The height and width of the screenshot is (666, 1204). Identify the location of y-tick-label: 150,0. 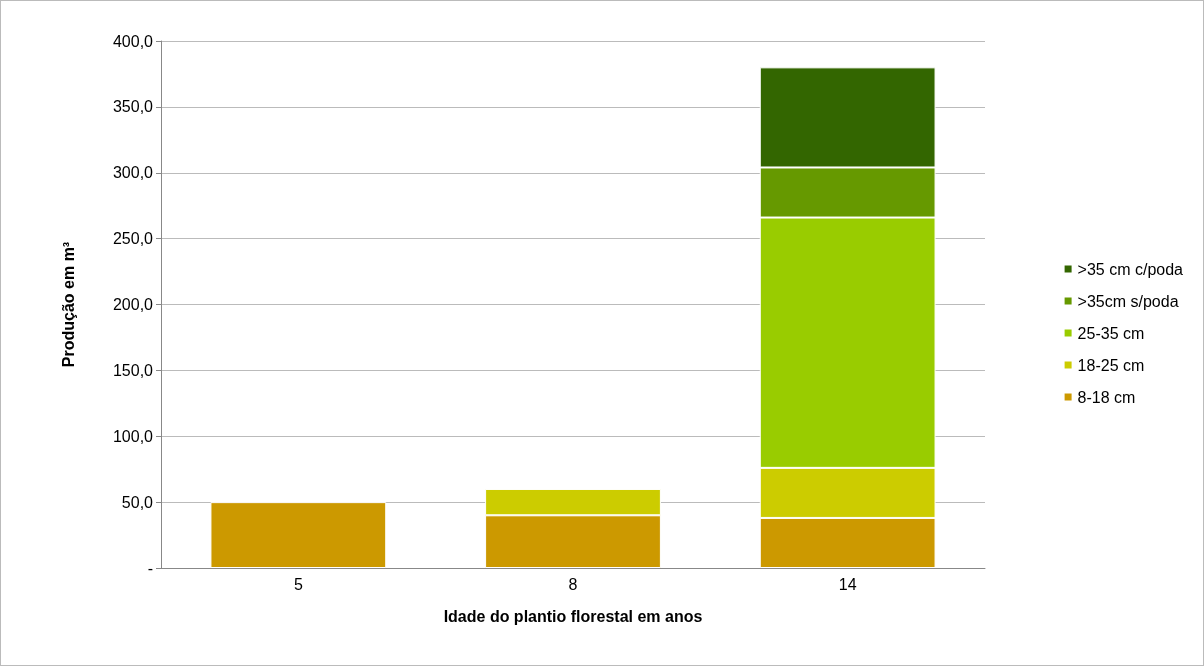
(133, 370).